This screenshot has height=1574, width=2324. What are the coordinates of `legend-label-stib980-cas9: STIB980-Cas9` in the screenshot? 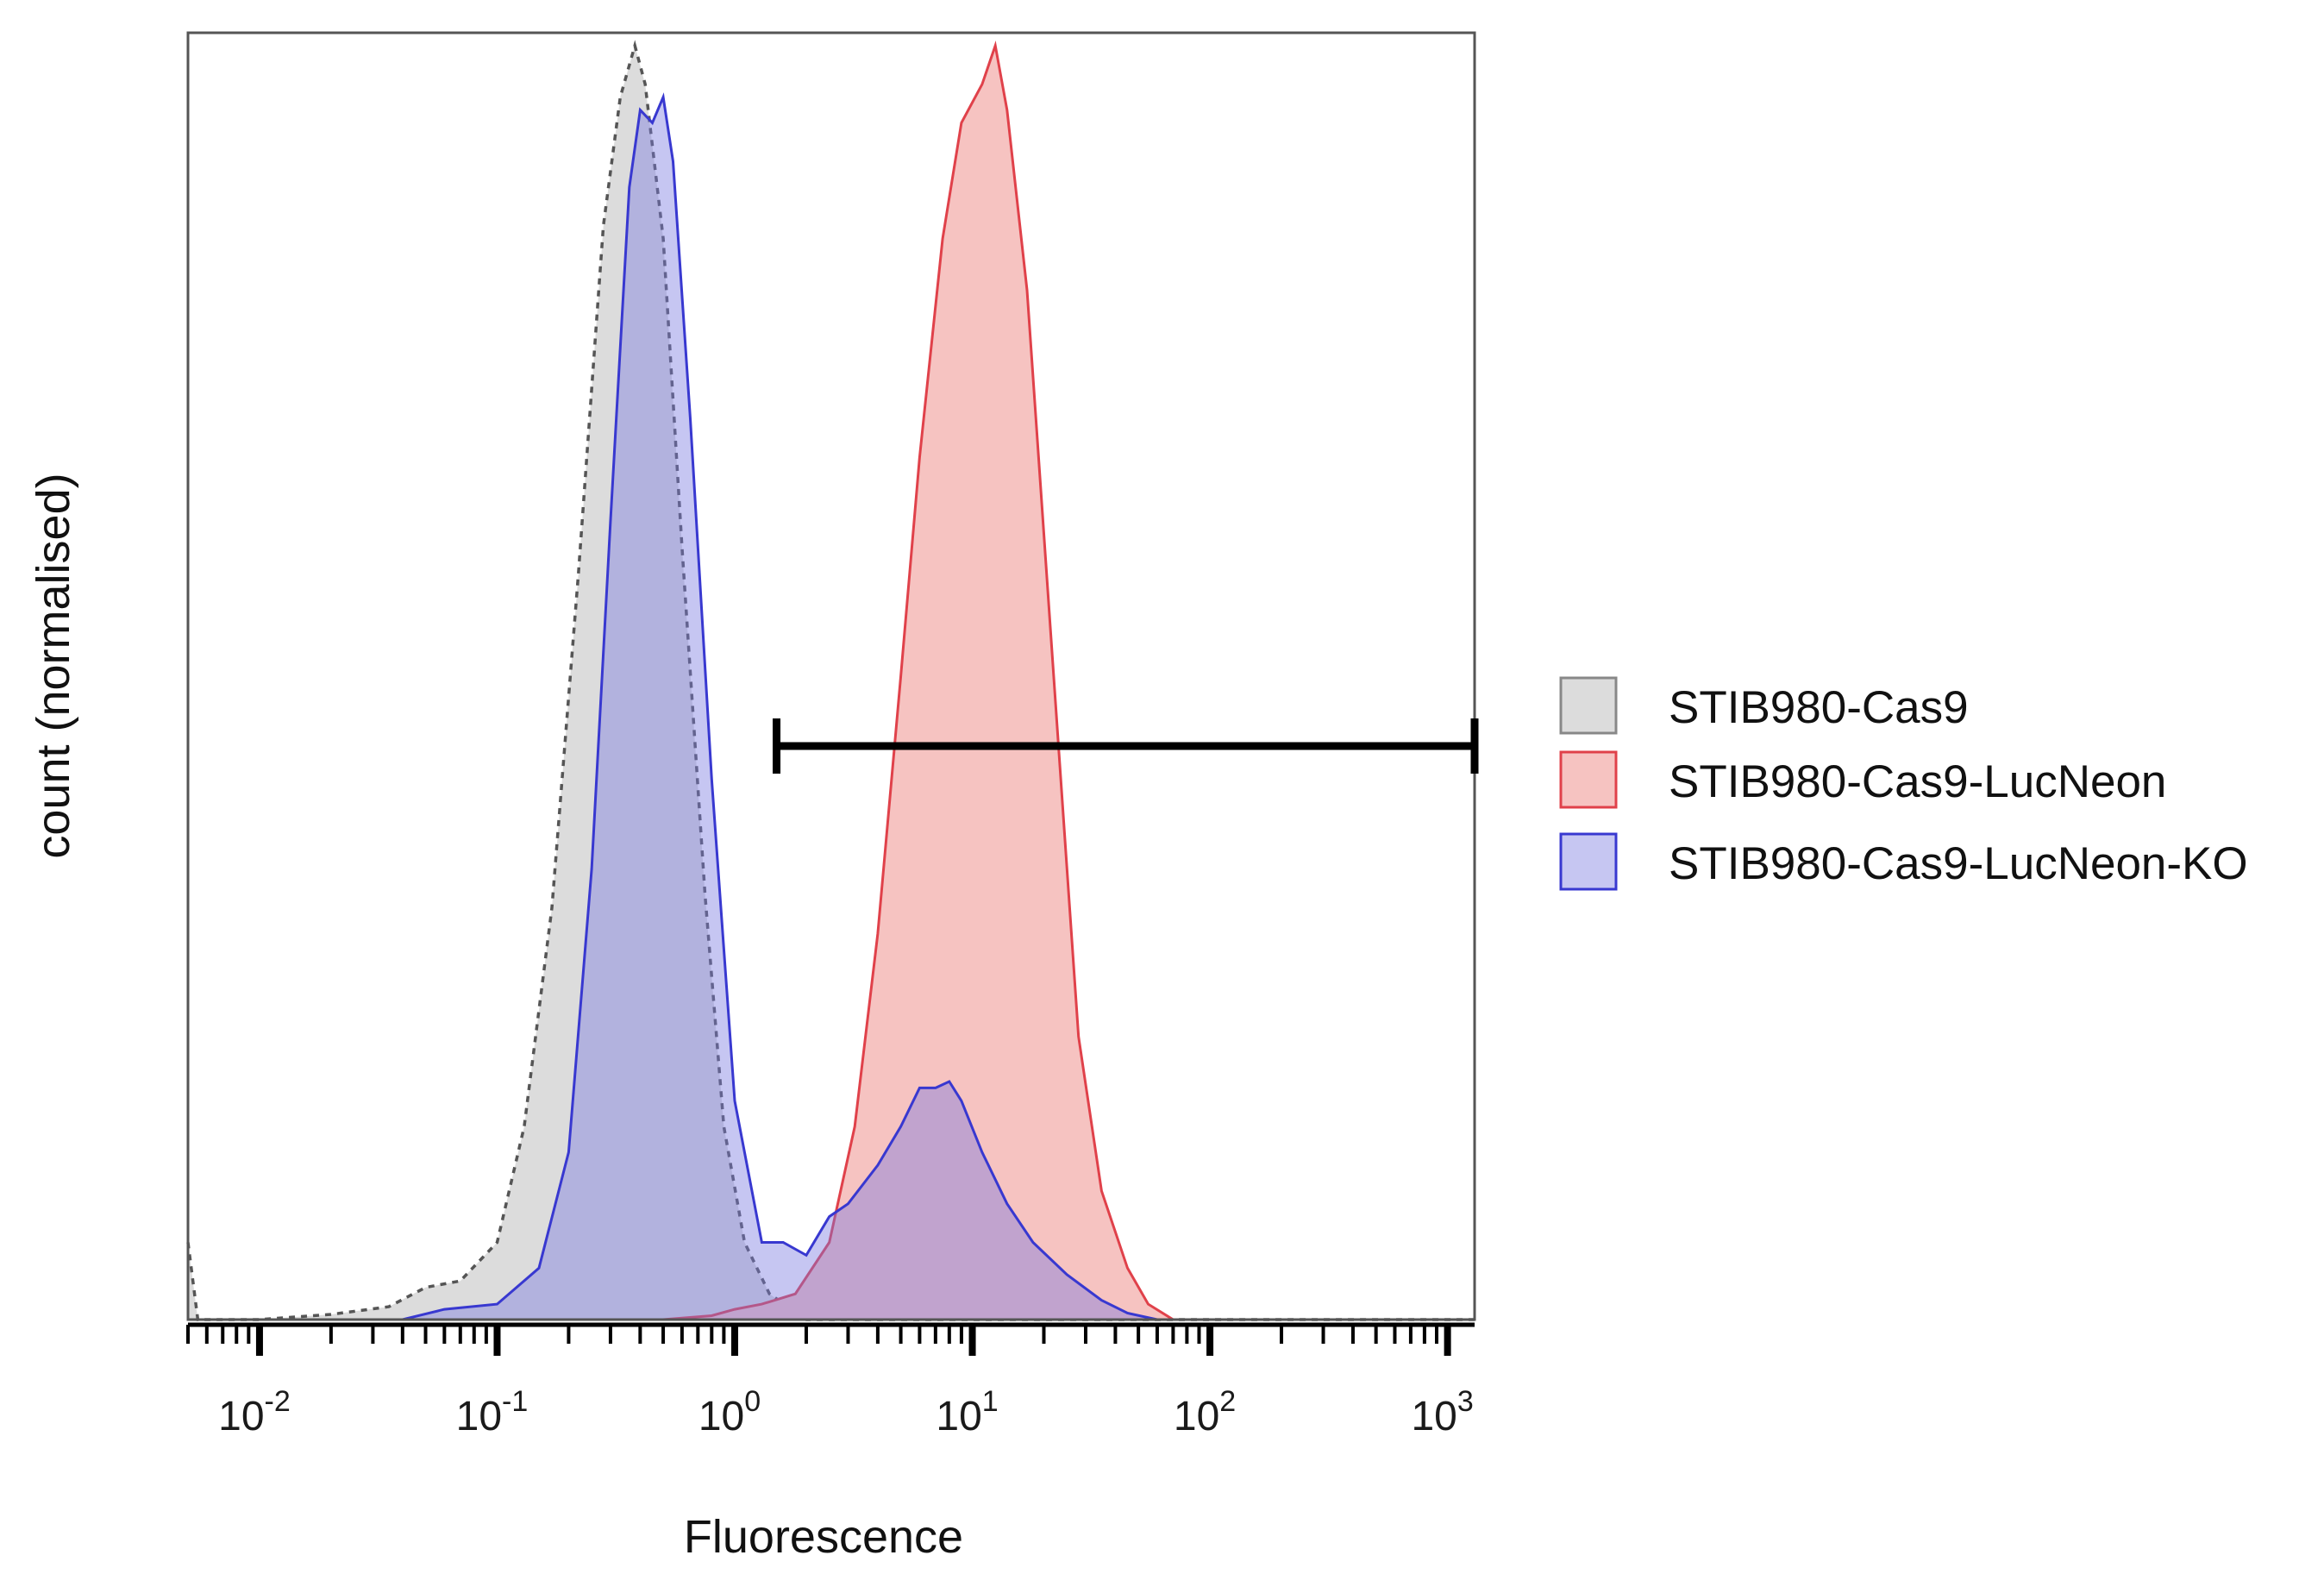 It's located at (1819, 708).